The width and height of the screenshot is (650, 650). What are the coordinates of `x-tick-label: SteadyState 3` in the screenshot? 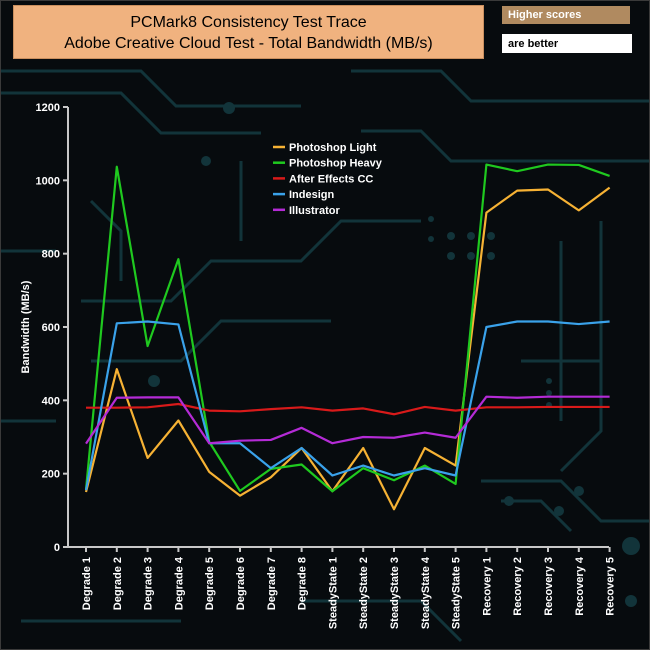 It's located at (395, 593).